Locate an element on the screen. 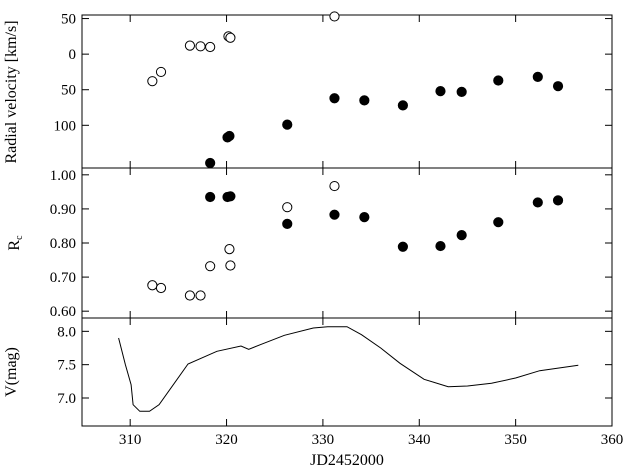  y-axis-label-v-magnitude: V(mag) is located at coordinates (11, 372).